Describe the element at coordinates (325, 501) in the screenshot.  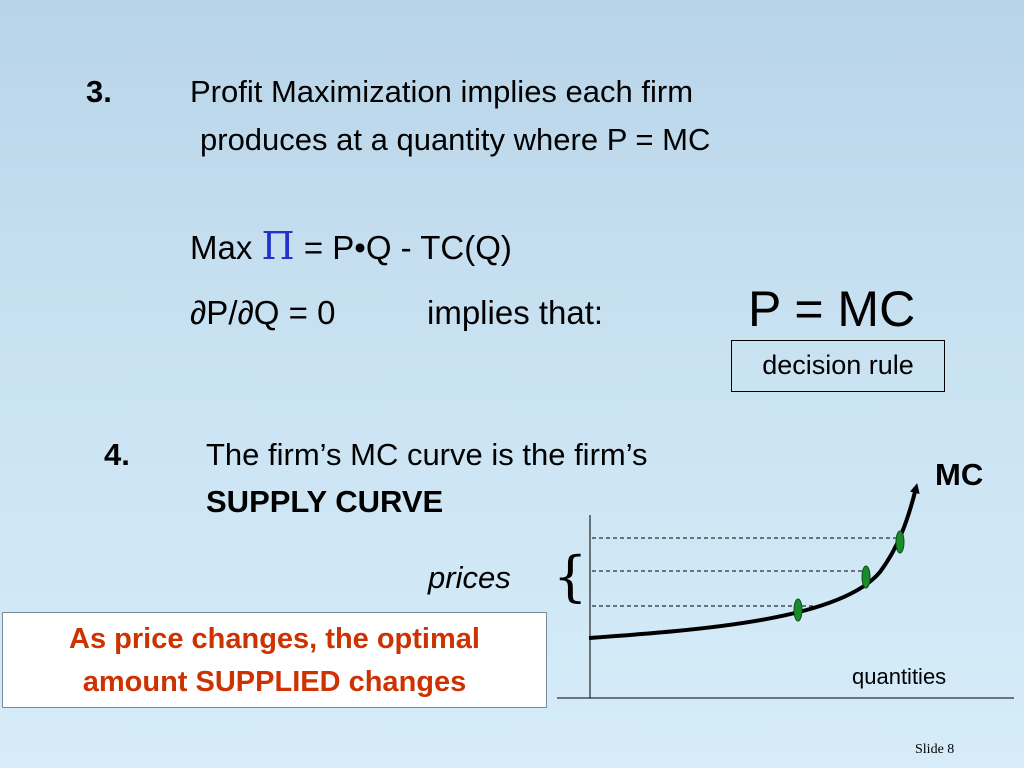
I see `section-4-line-2: SUPPLY CURVE` at that location.